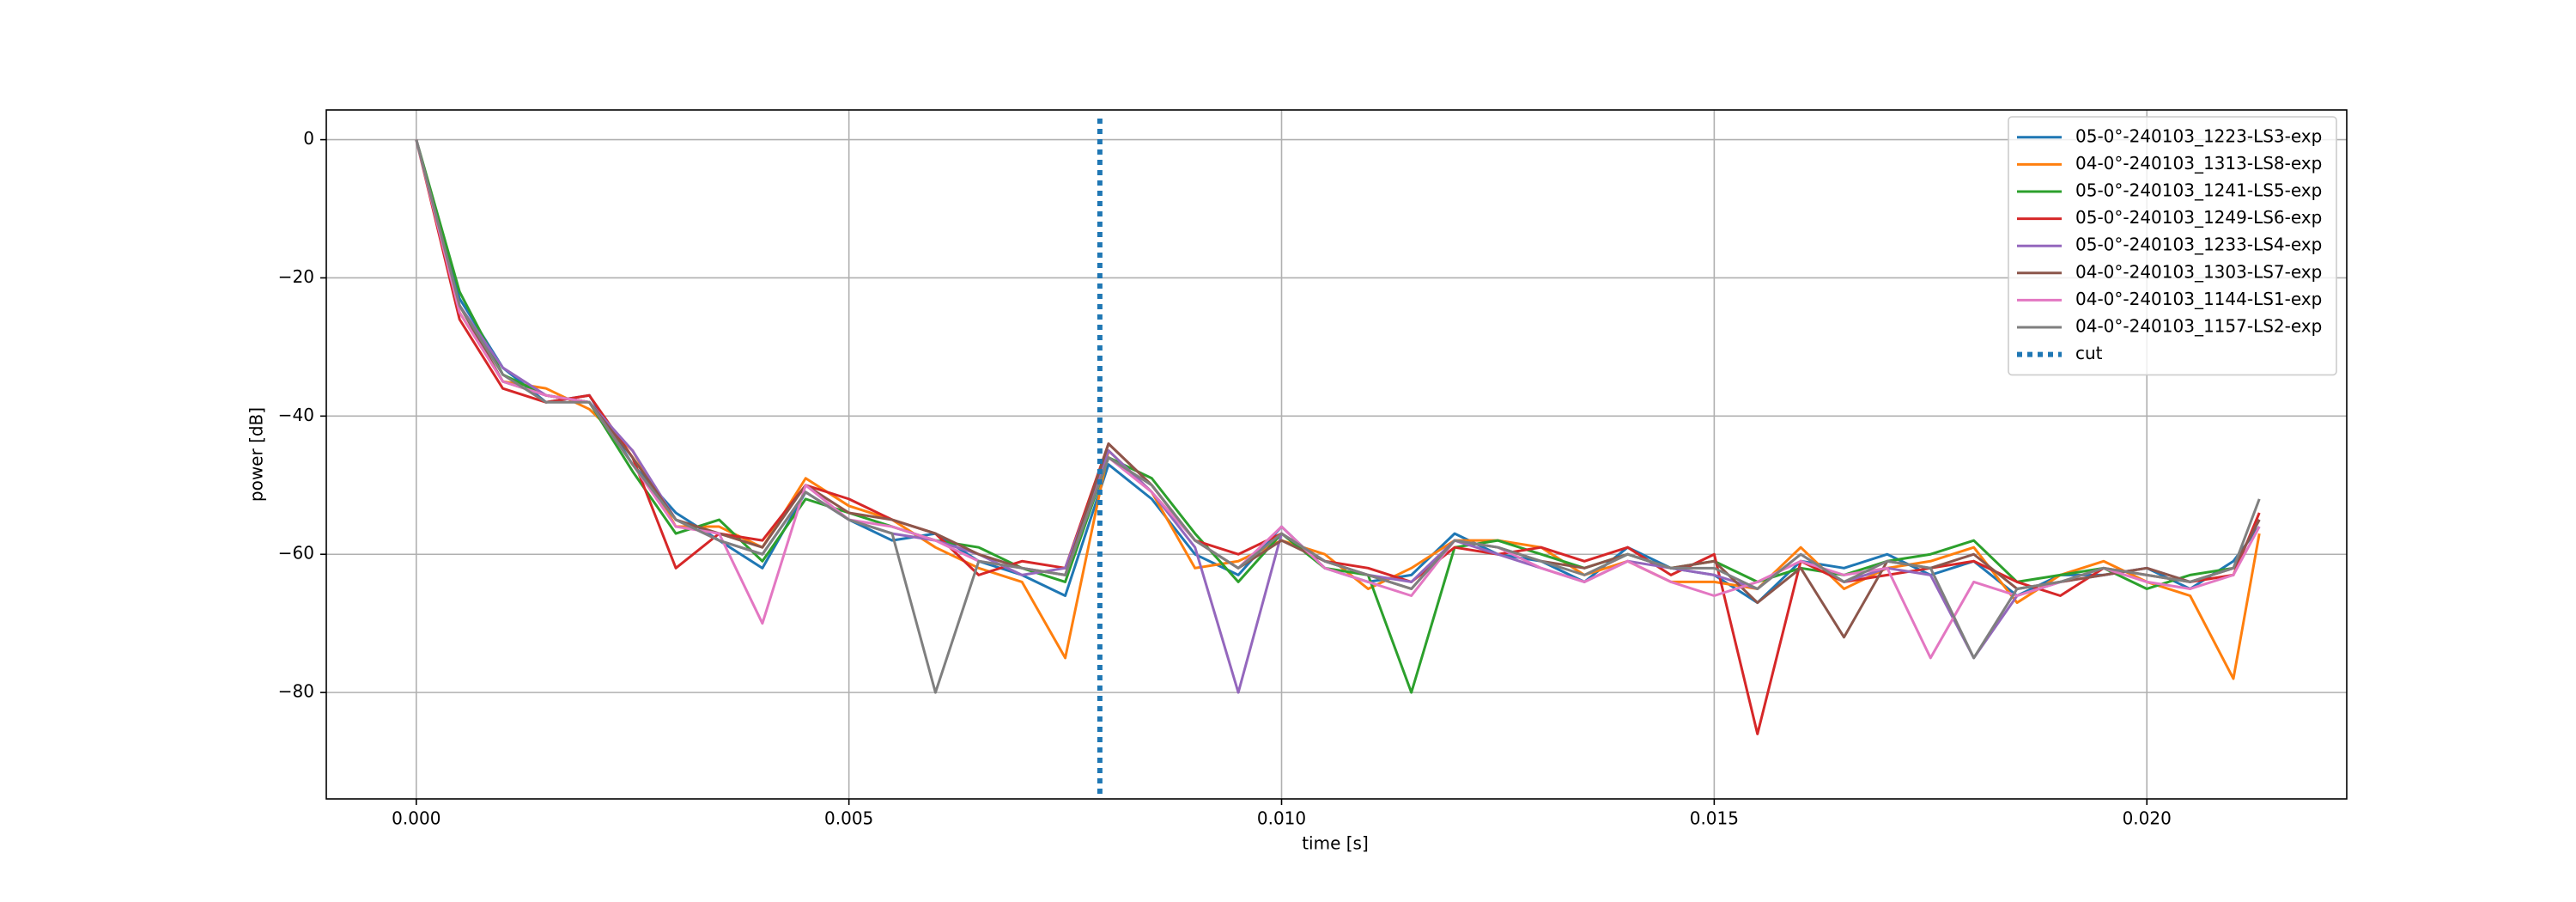 This screenshot has height=902, width=2576. What do you see at coordinates (2199, 299) in the screenshot?
I see `legend-label: 04-0°-240103_1144-LS1-exp` at bounding box center [2199, 299].